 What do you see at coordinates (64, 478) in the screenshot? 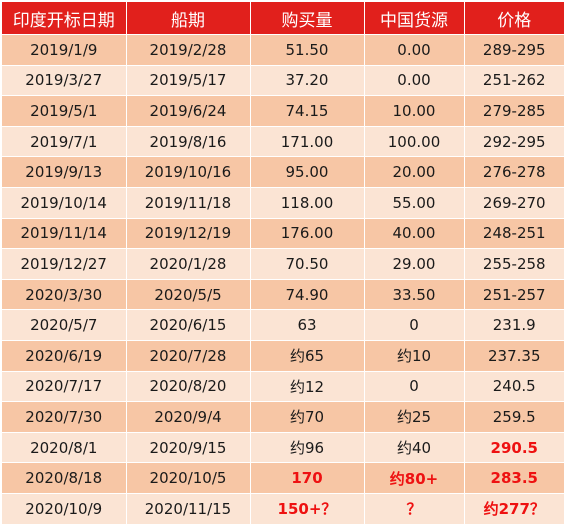
I see `cell-tender-date: 2020/8/18` at bounding box center [64, 478].